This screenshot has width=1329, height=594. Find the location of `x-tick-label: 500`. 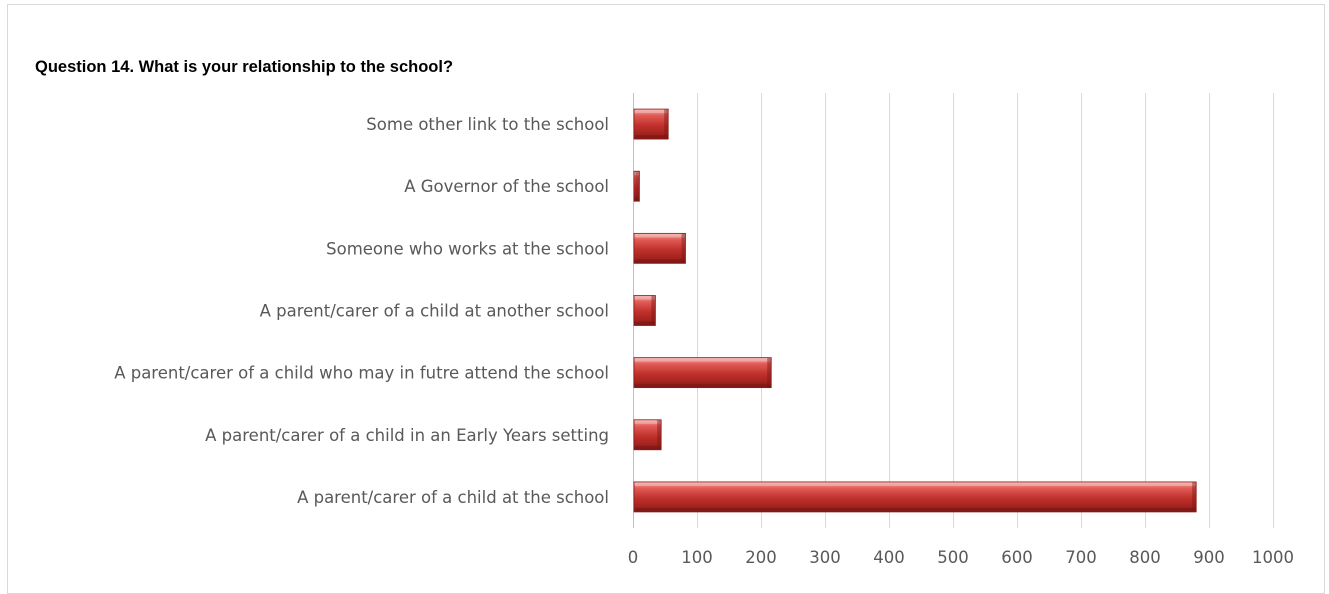

x-tick-label: 500 is located at coordinates (953, 557).